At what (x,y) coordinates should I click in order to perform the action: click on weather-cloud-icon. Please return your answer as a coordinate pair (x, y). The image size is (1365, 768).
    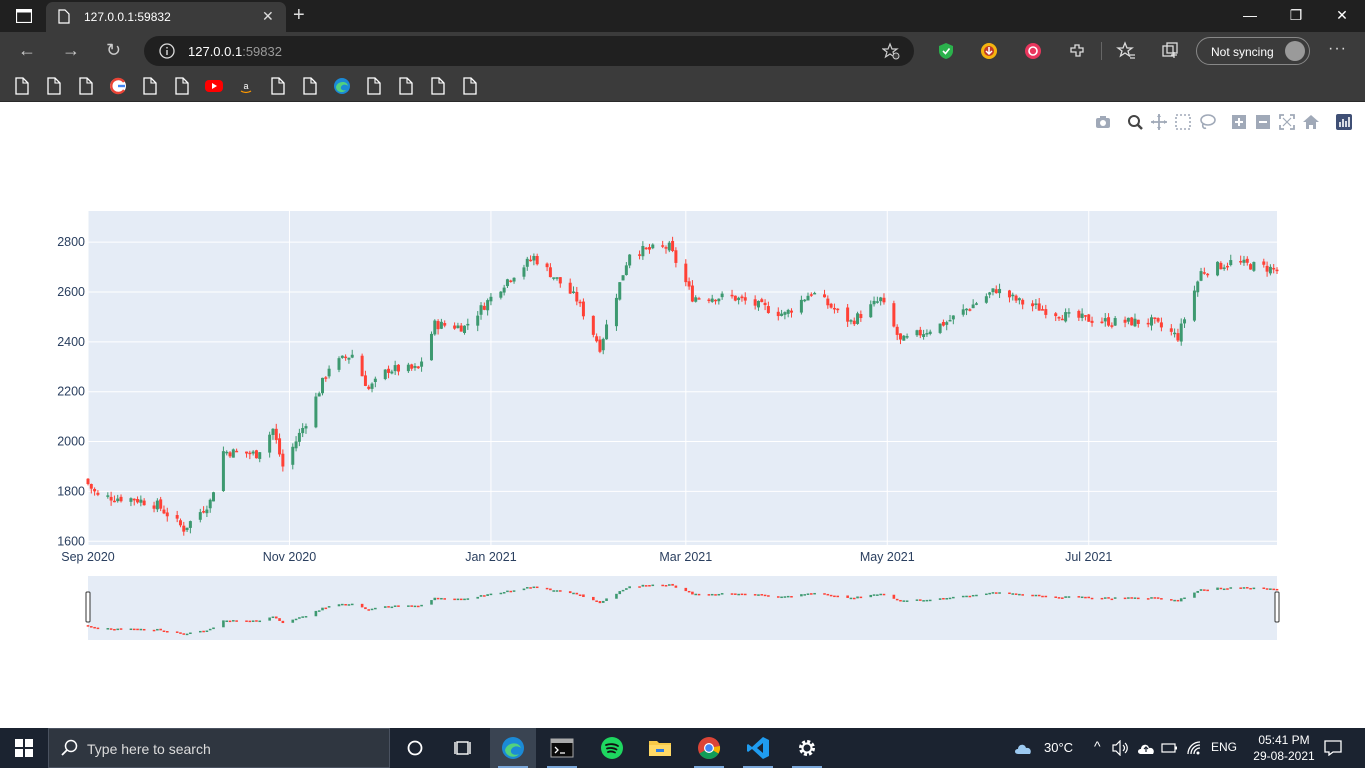
    Looking at the image, I should click on (1024, 748).